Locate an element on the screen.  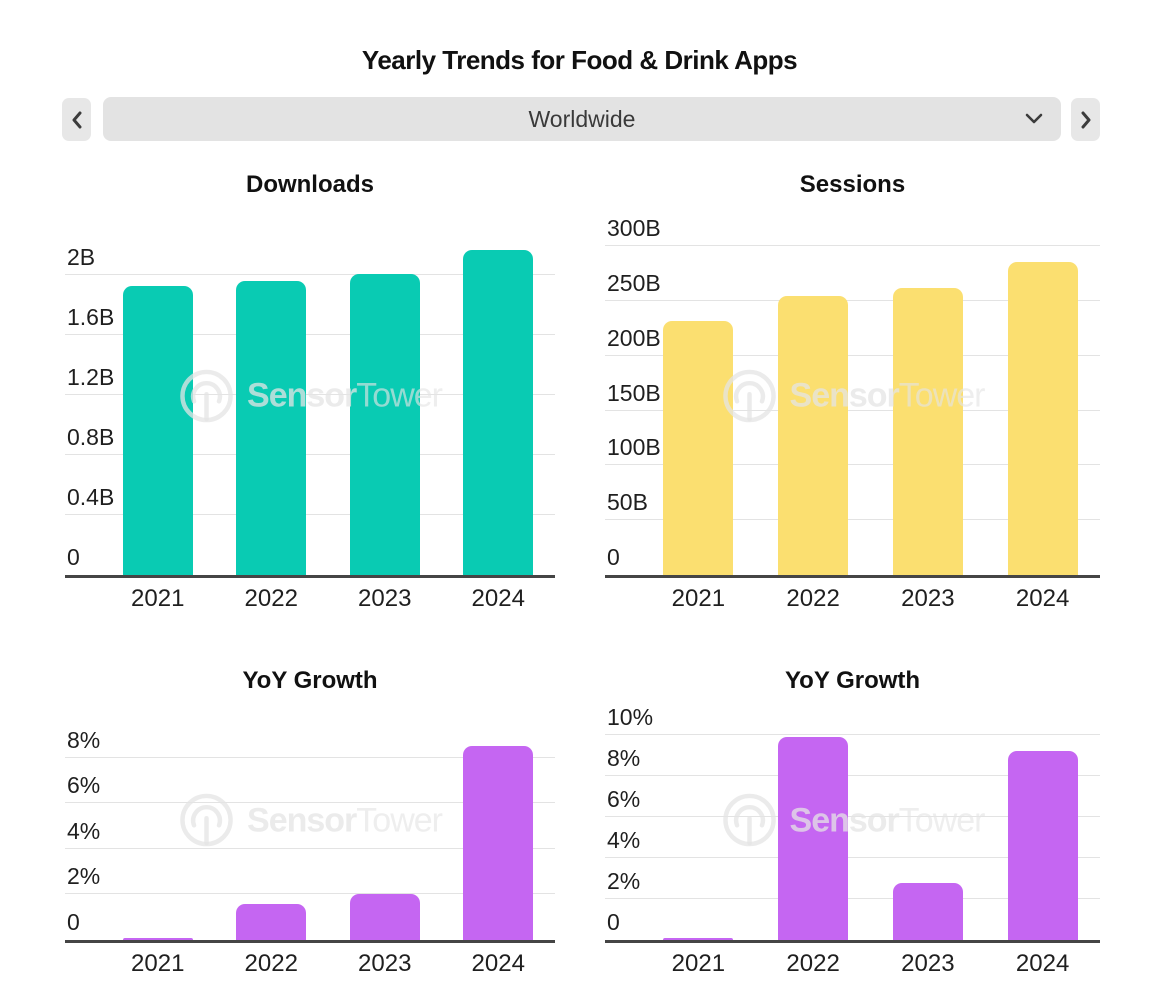
chevron-down-icon is located at coordinates (1034, 119).